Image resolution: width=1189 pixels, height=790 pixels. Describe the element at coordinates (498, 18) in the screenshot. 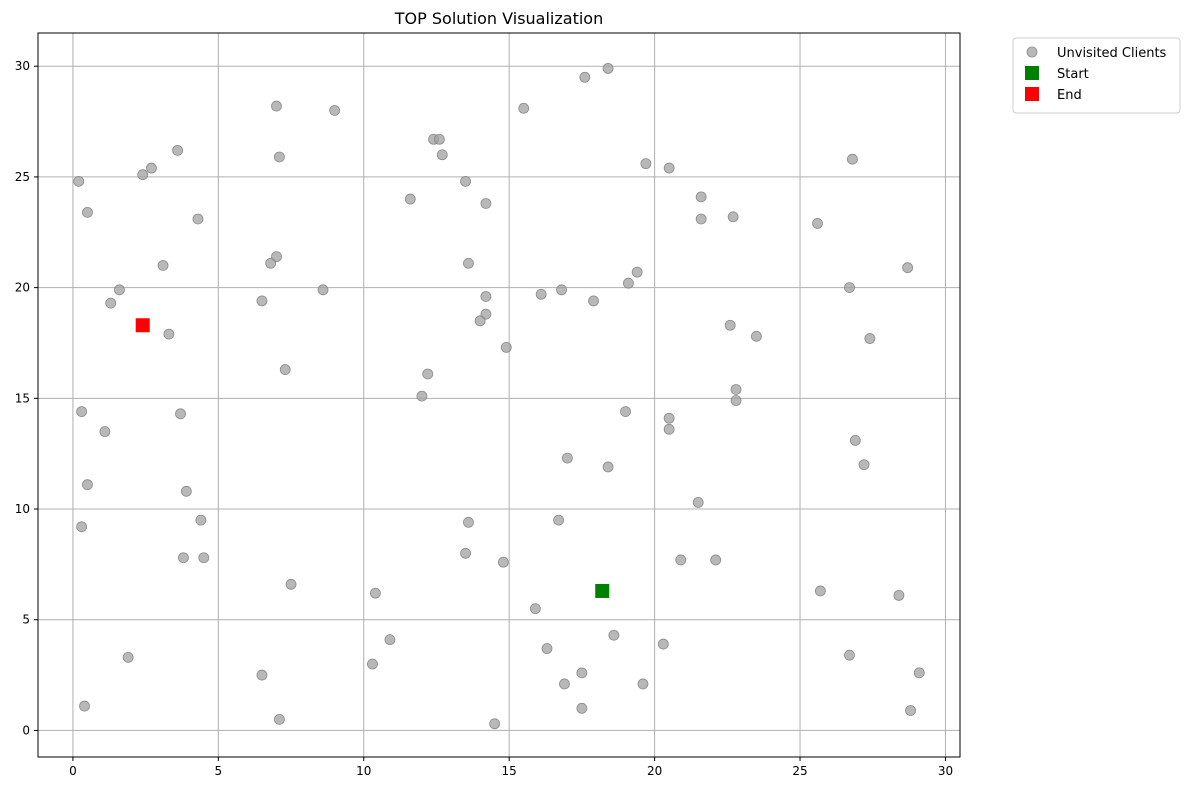

I see `chart-title: TOP Solution Visualization` at that location.